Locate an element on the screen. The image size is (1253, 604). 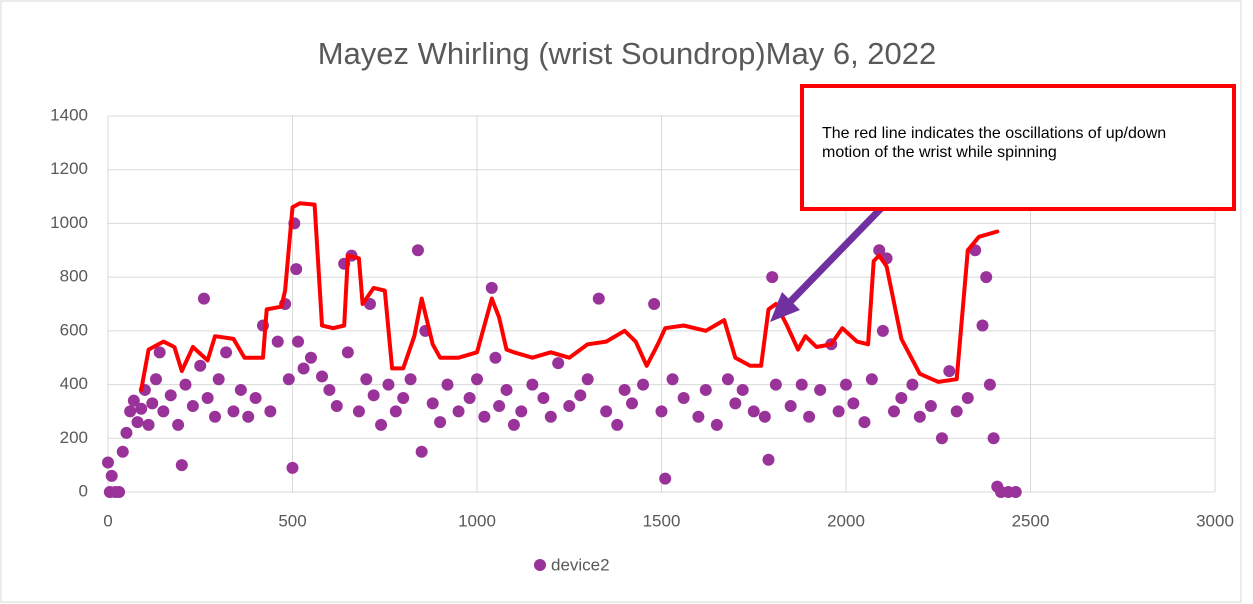
x-tick-label: 2000 is located at coordinates (846, 520).